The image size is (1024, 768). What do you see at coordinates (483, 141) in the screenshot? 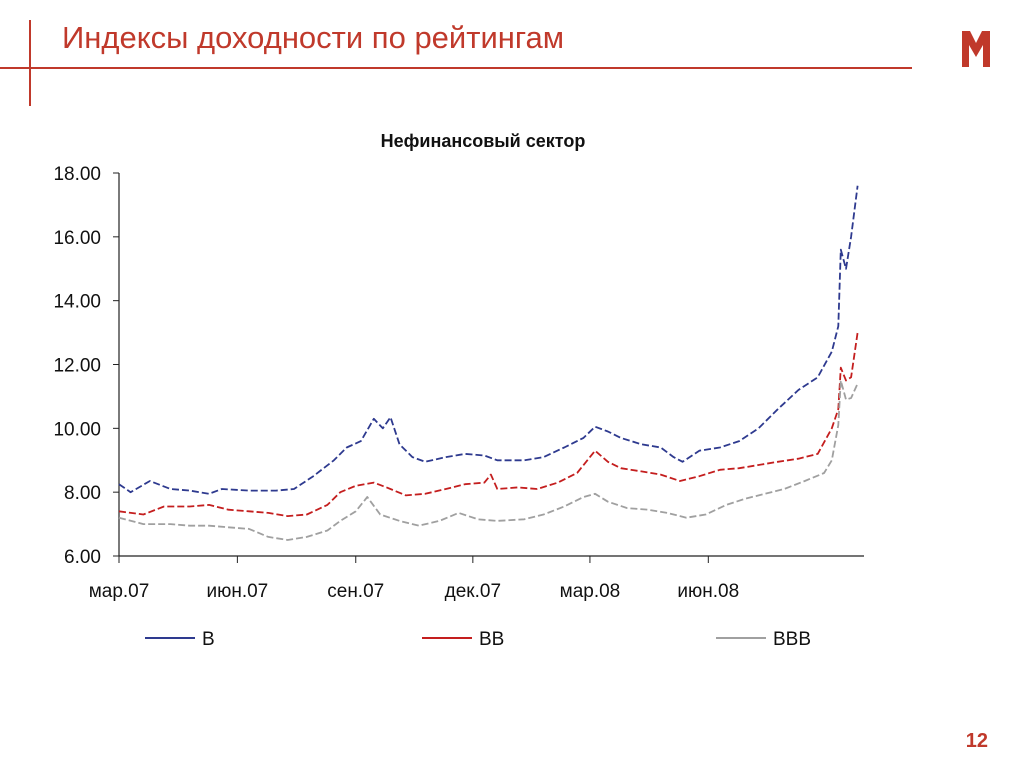
I see `chart-title: Нефинансовый сектор` at bounding box center [483, 141].